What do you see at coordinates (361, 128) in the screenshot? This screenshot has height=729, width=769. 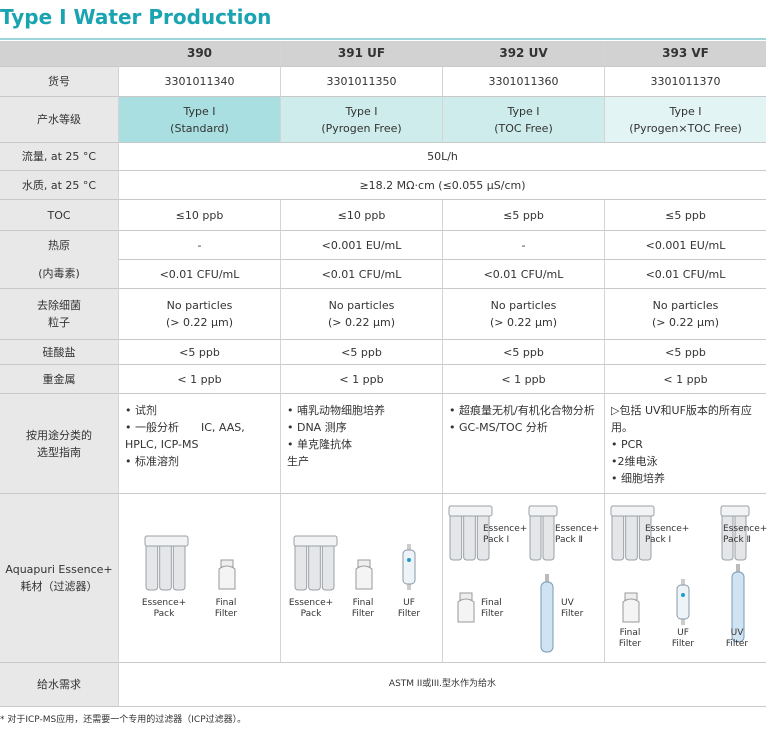 I see `cell-text: (Pyrogen Free)` at bounding box center [361, 128].